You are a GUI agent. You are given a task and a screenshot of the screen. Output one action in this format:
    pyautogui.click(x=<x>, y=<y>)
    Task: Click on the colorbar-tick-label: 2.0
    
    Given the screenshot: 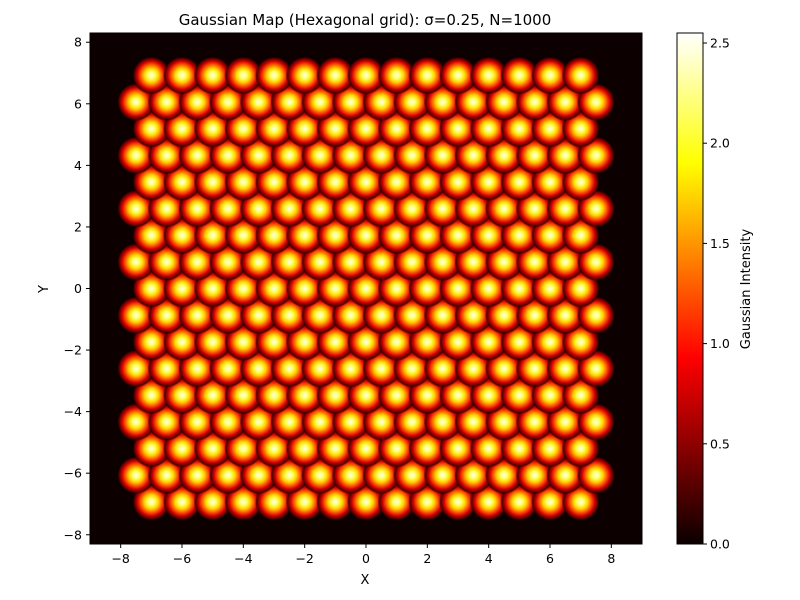 What is the action you would take?
    pyautogui.click(x=720, y=143)
    